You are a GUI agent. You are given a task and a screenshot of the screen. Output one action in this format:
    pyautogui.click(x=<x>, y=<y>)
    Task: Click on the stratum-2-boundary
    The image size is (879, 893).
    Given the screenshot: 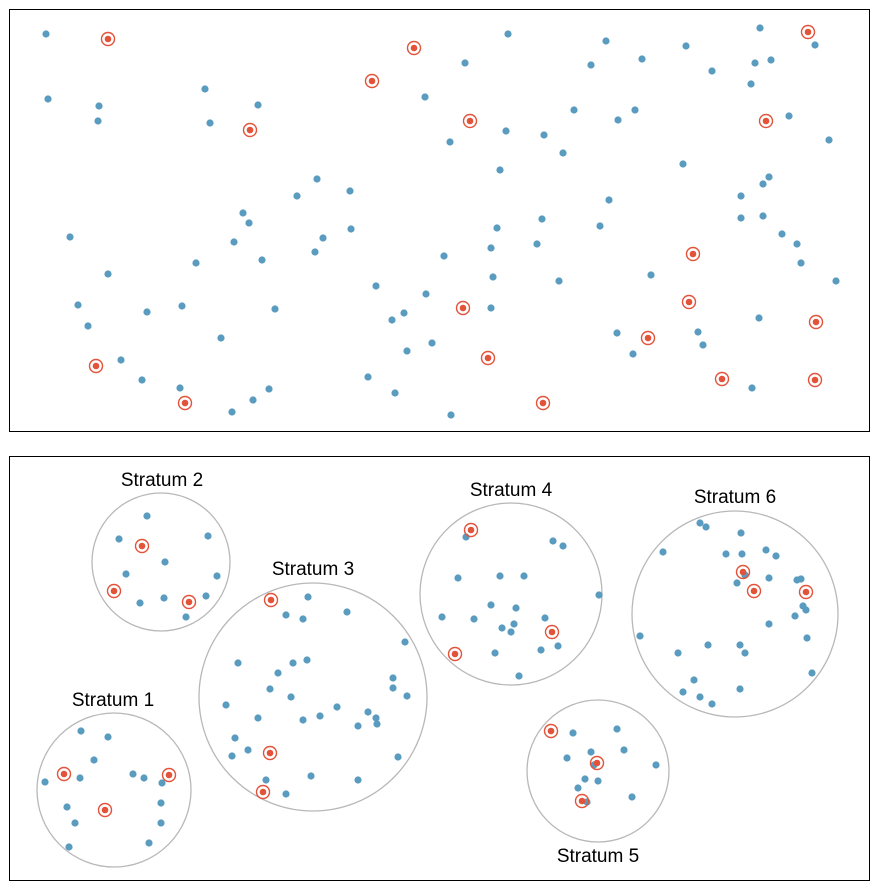 What is the action you would take?
    pyautogui.click(x=161, y=562)
    